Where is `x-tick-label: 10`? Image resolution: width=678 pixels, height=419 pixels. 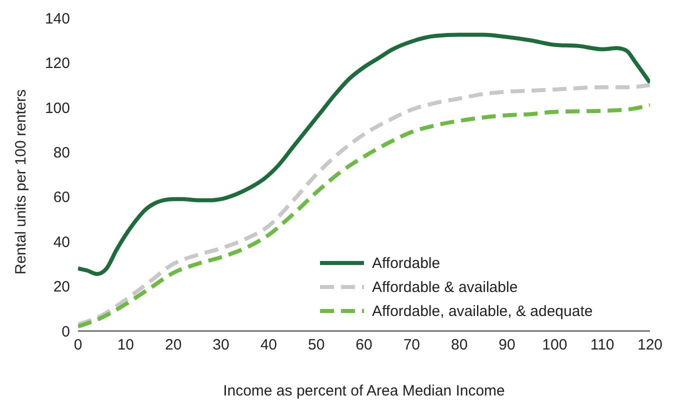 x-tick-label: 10 is located at coordinates (125, 345).